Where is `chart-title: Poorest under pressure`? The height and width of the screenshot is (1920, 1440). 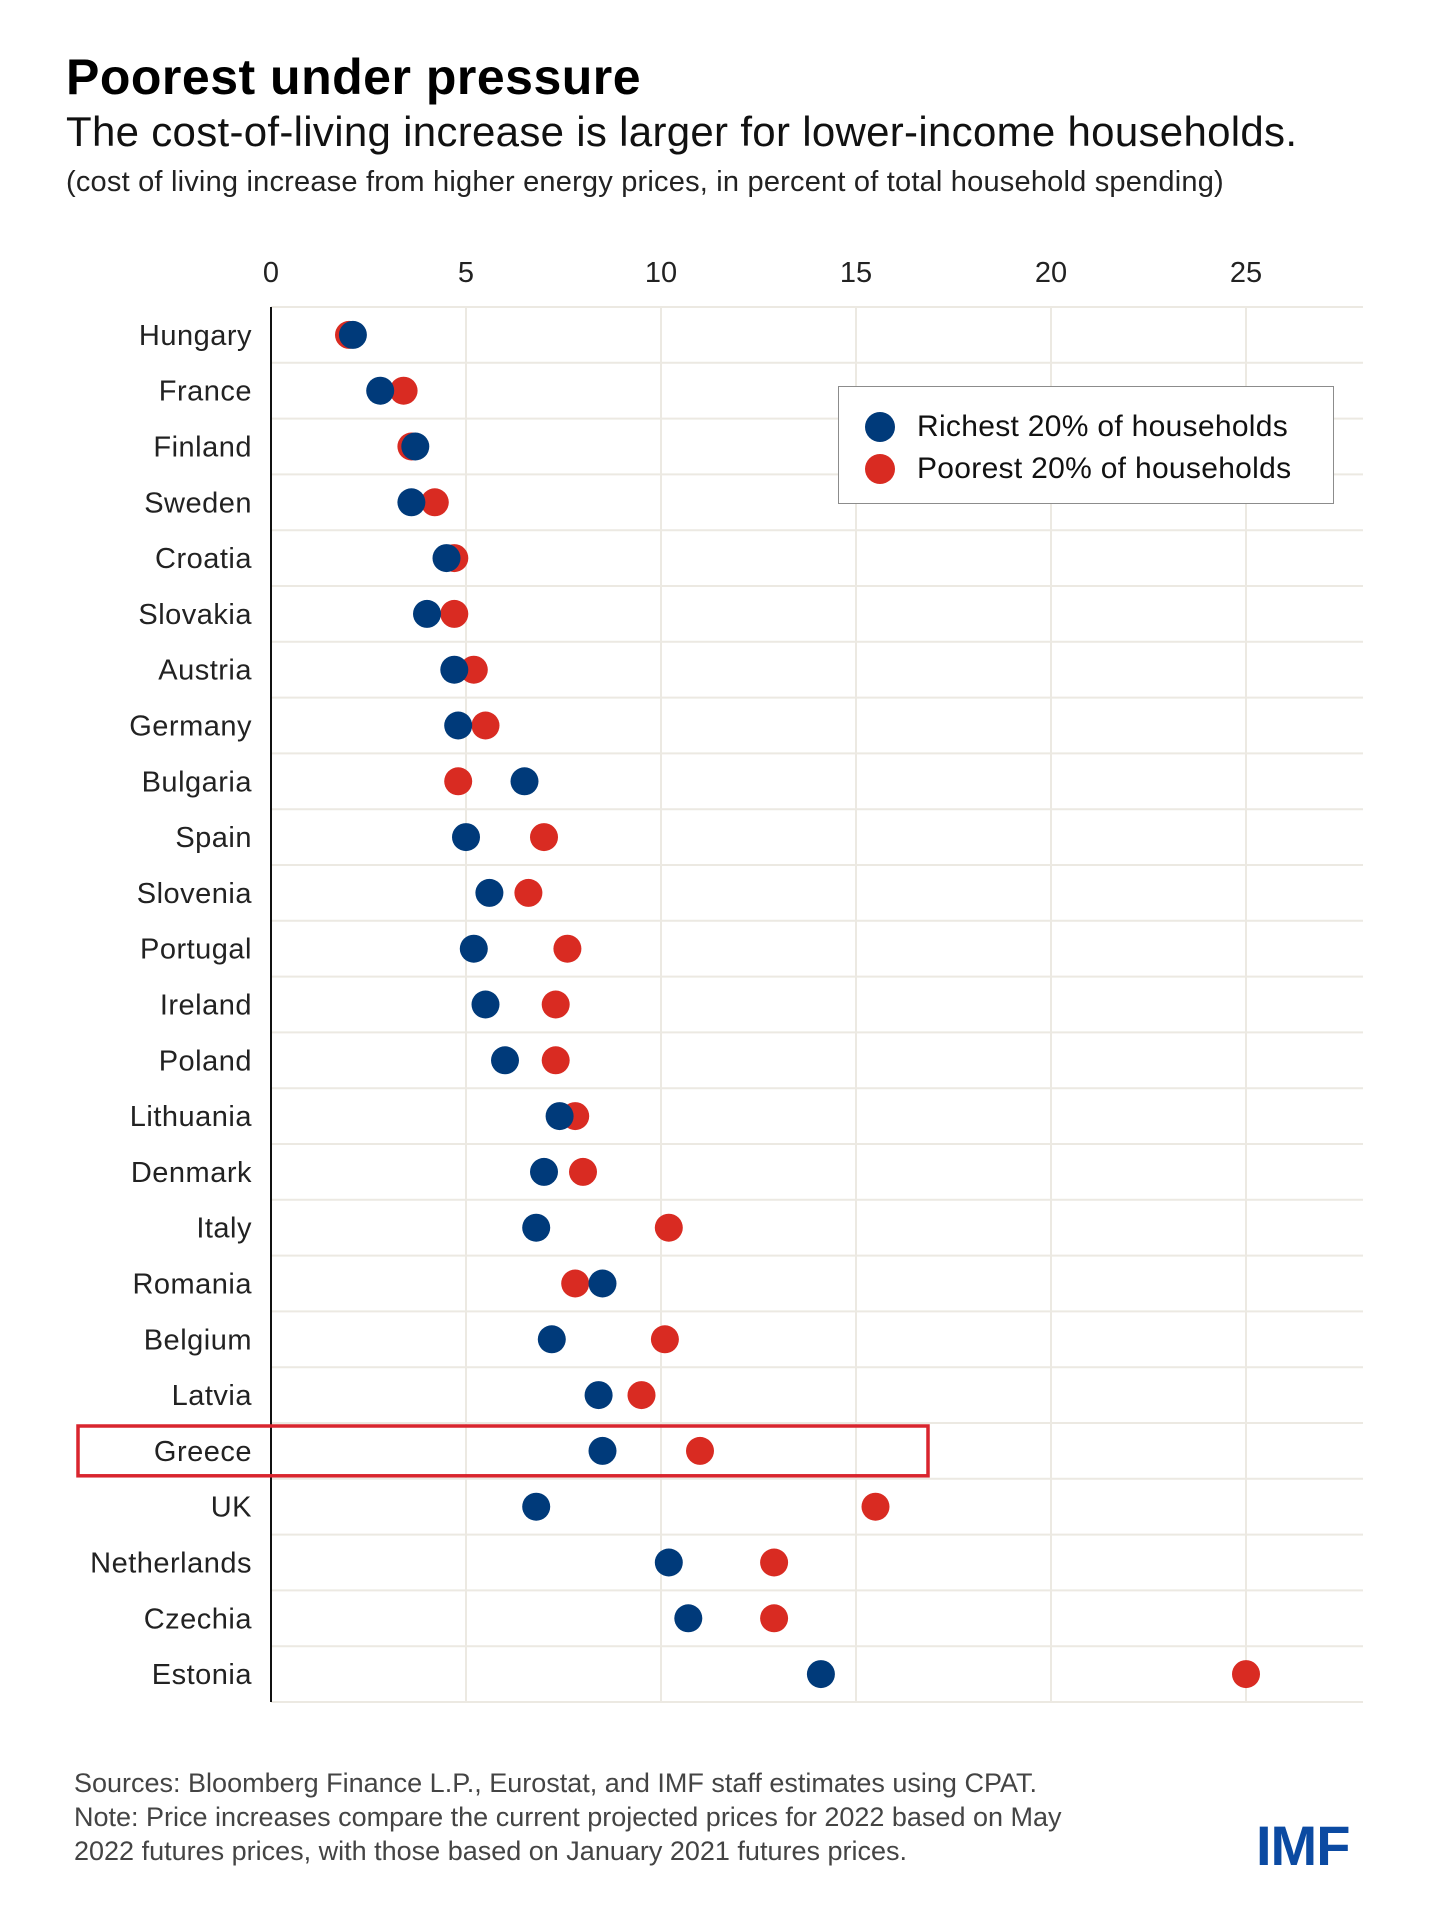
chart-title: Poorest under pressure is located at coordinates (354, 77).